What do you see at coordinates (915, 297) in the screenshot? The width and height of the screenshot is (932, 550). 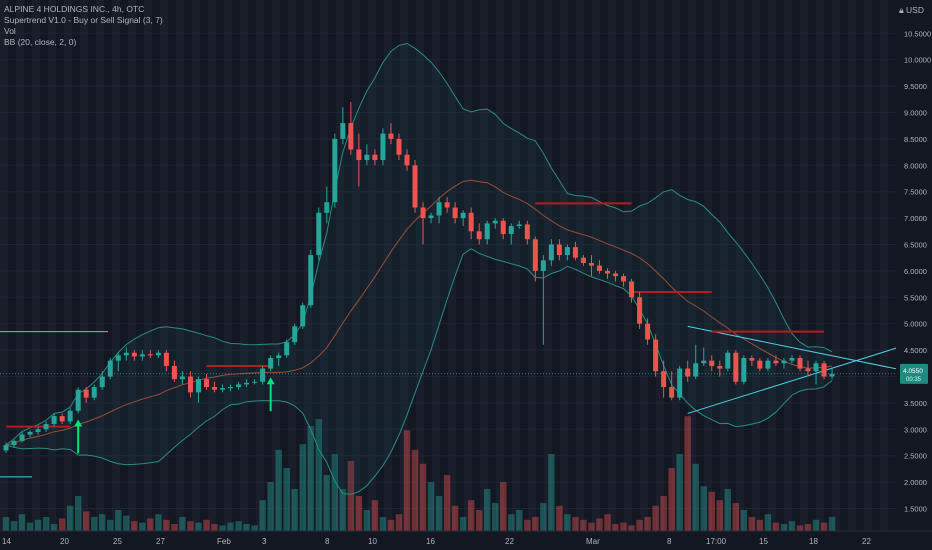 I see `price-tick-label: 5.5000` at bounding box center [915, 297].